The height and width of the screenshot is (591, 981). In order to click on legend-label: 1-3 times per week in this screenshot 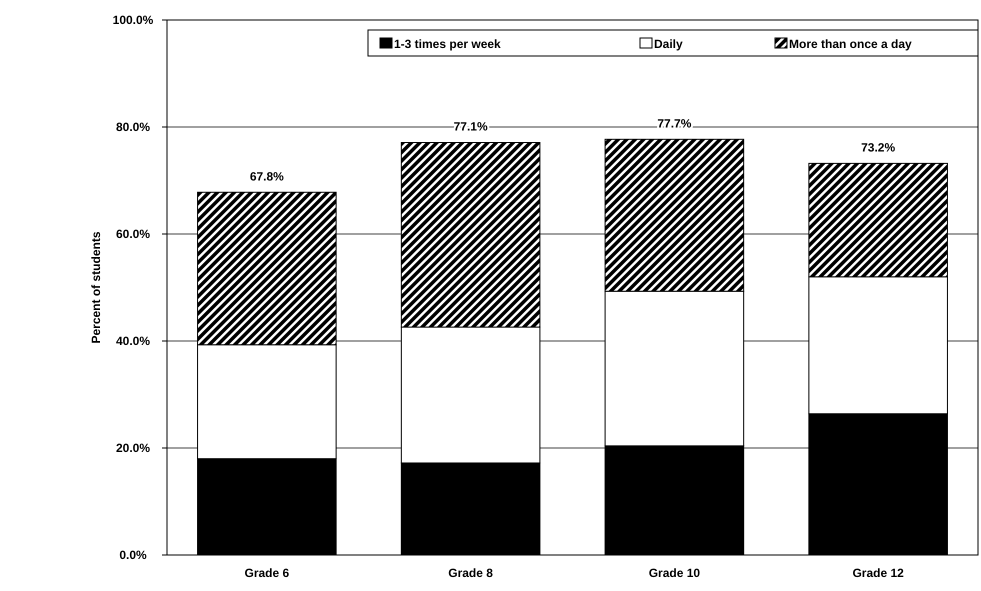, I will do `click(448, 44)`.